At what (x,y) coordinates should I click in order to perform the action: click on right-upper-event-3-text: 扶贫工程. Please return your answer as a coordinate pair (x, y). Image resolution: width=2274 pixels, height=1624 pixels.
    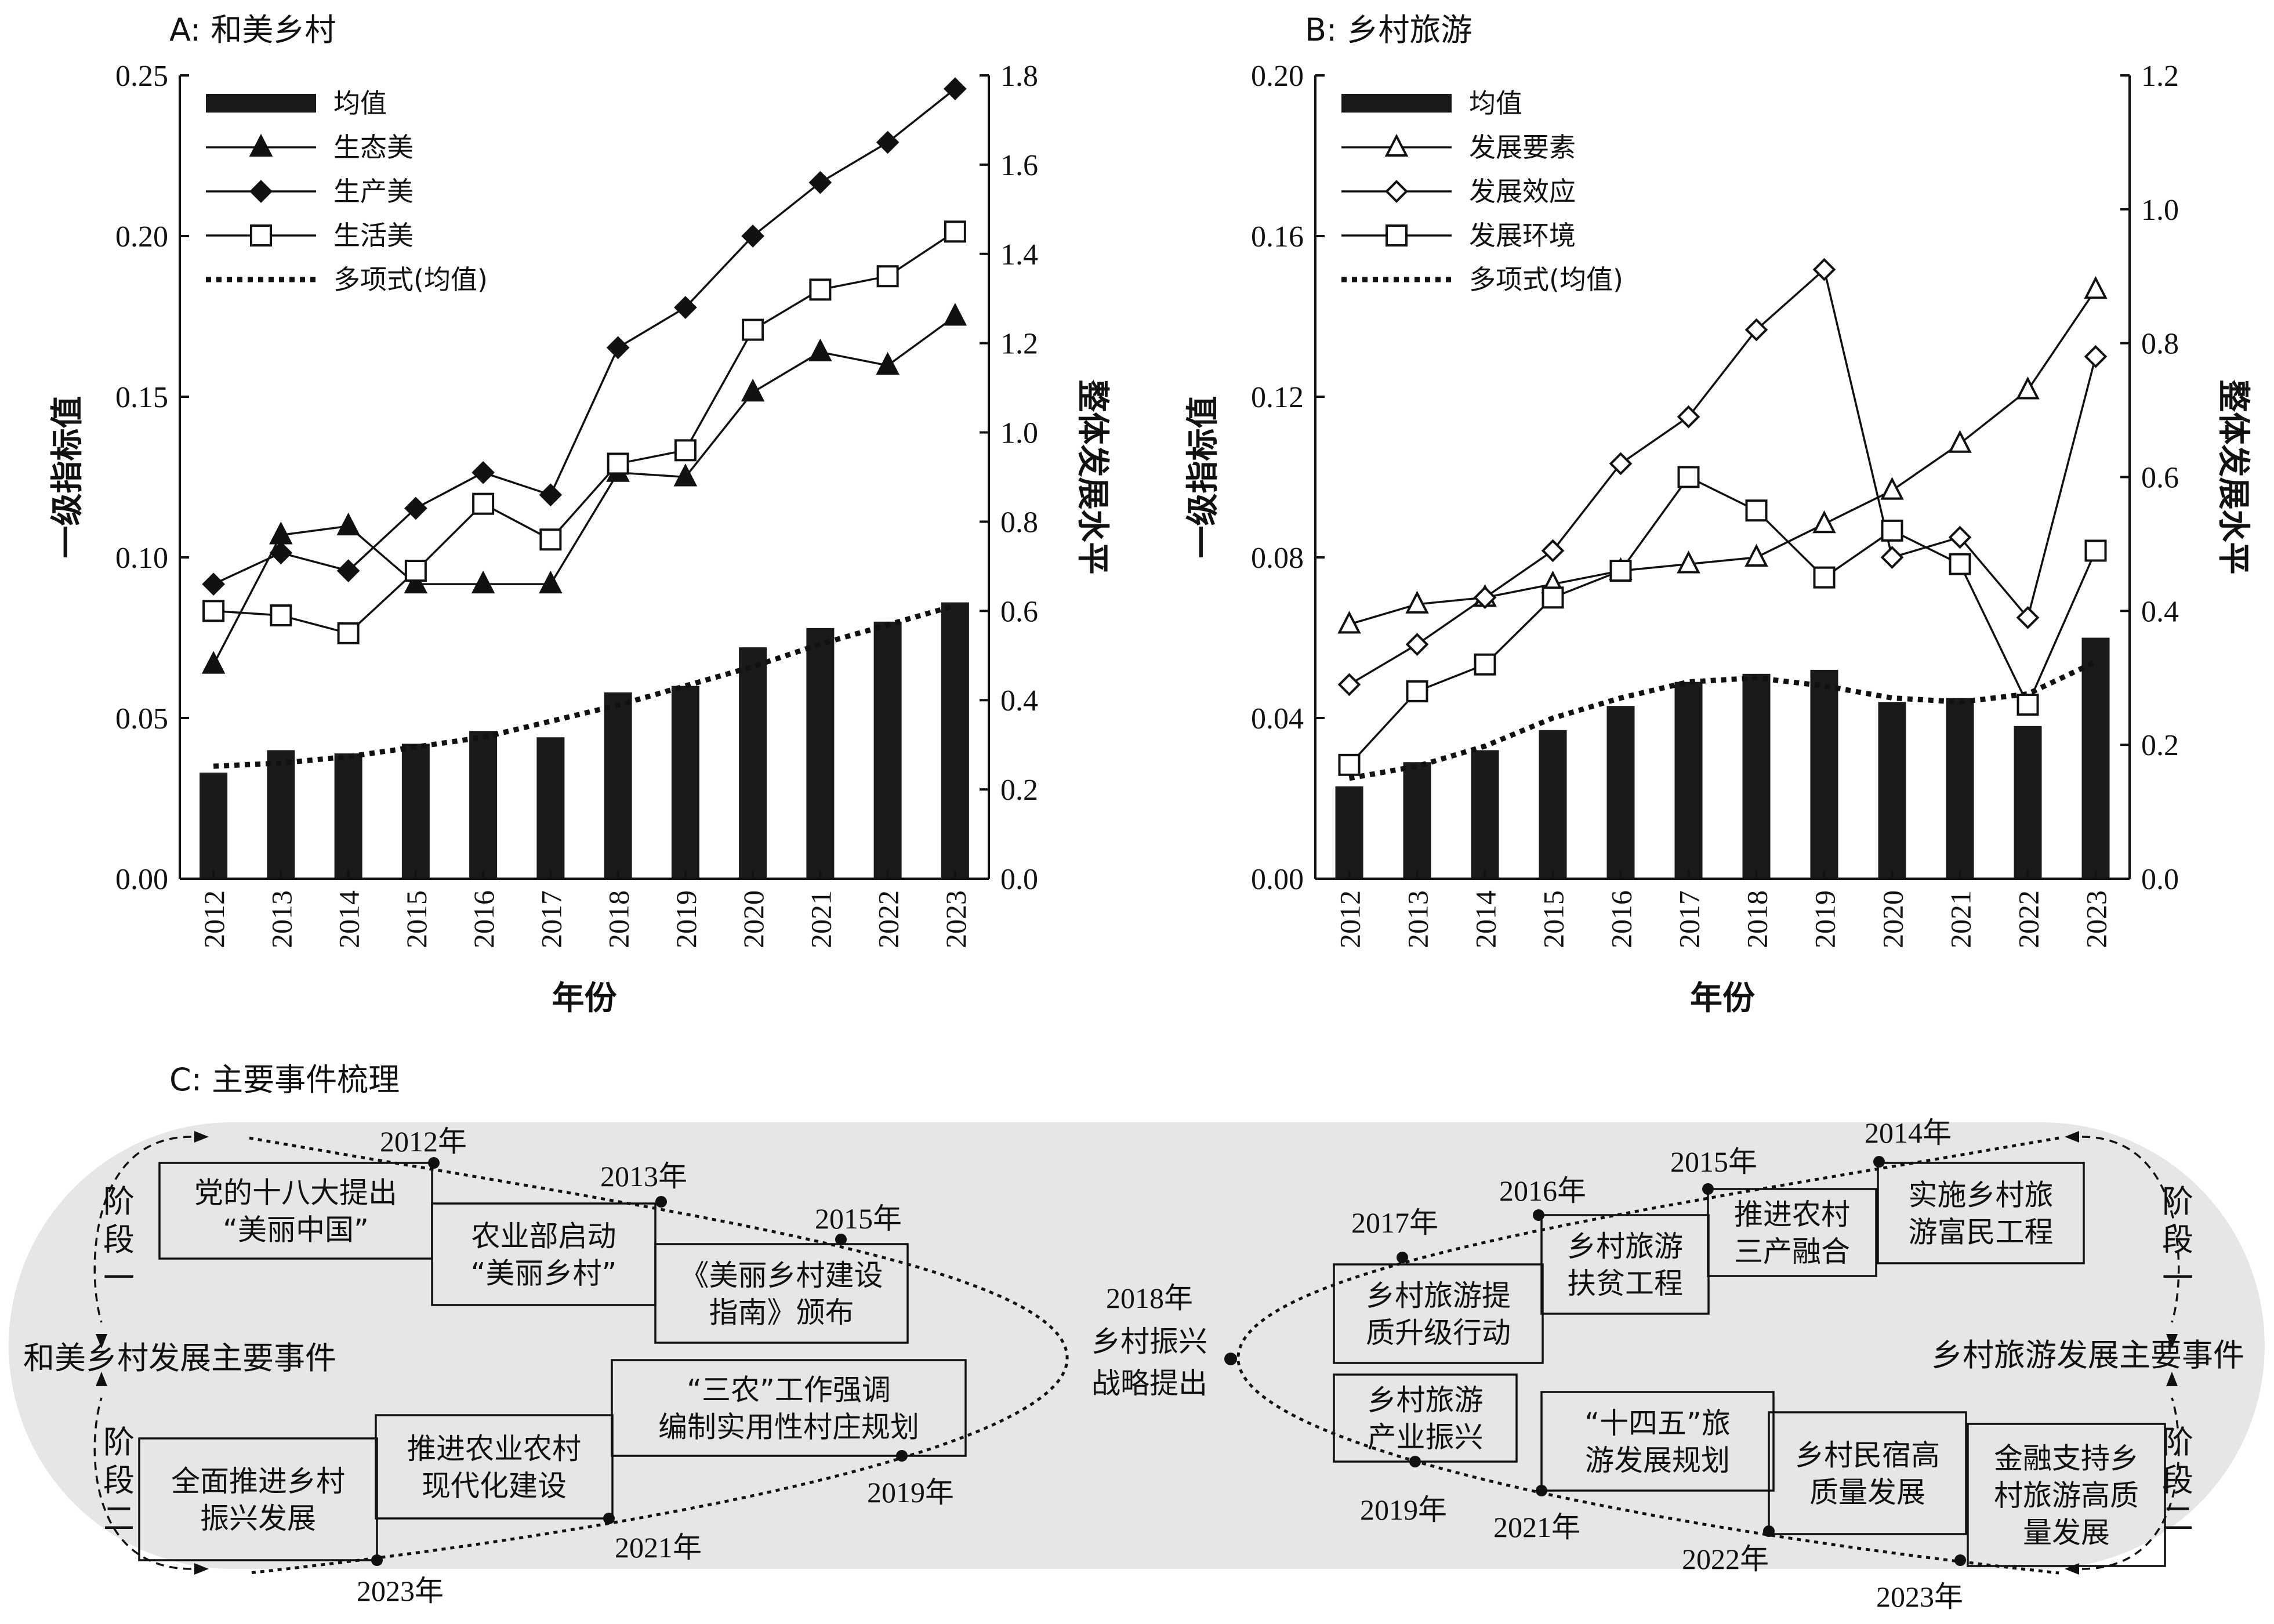
    Looking at the image, I should click on (1625, 1283).